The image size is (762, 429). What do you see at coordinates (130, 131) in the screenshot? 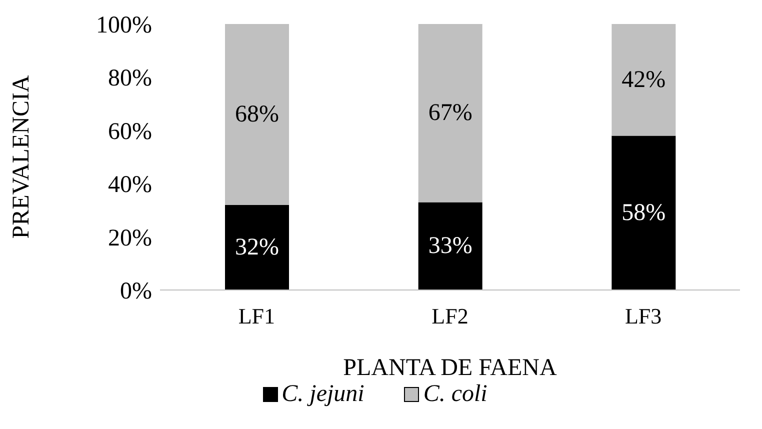
I see `y-tick-label: 60%` at bounding box center [130, 131].